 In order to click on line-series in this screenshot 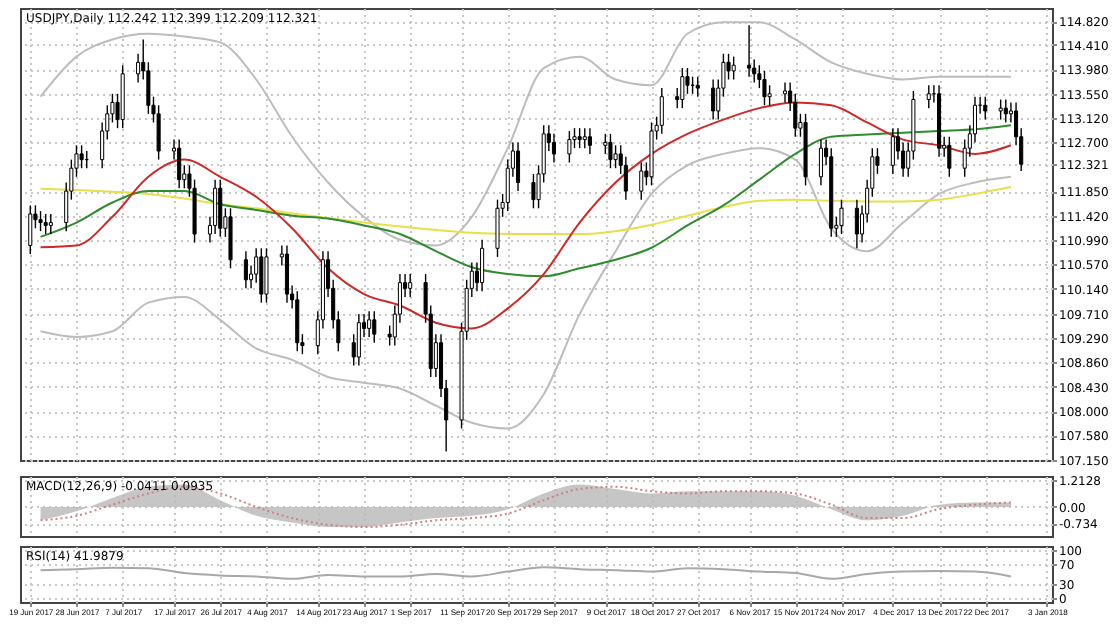, I will do `click(525, 210)`.